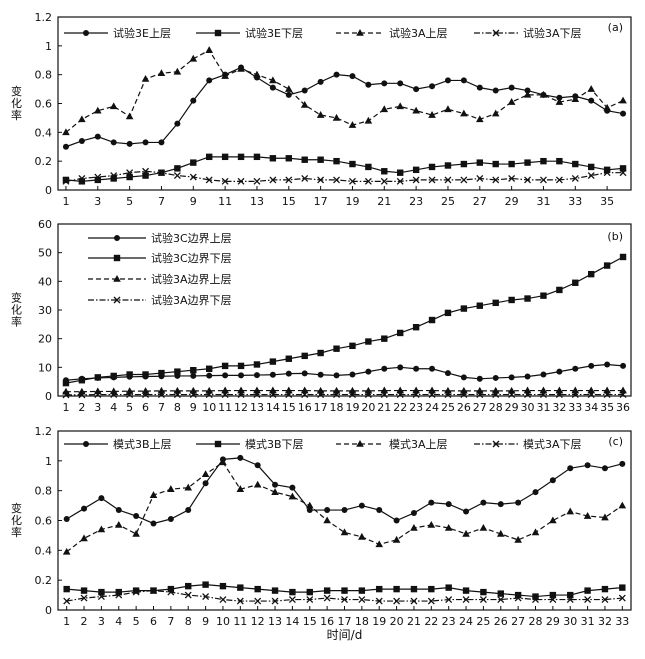  Describe the element at coordinates (48, 46) in the screenshot. I see `y-tick-label: 1` at that location.